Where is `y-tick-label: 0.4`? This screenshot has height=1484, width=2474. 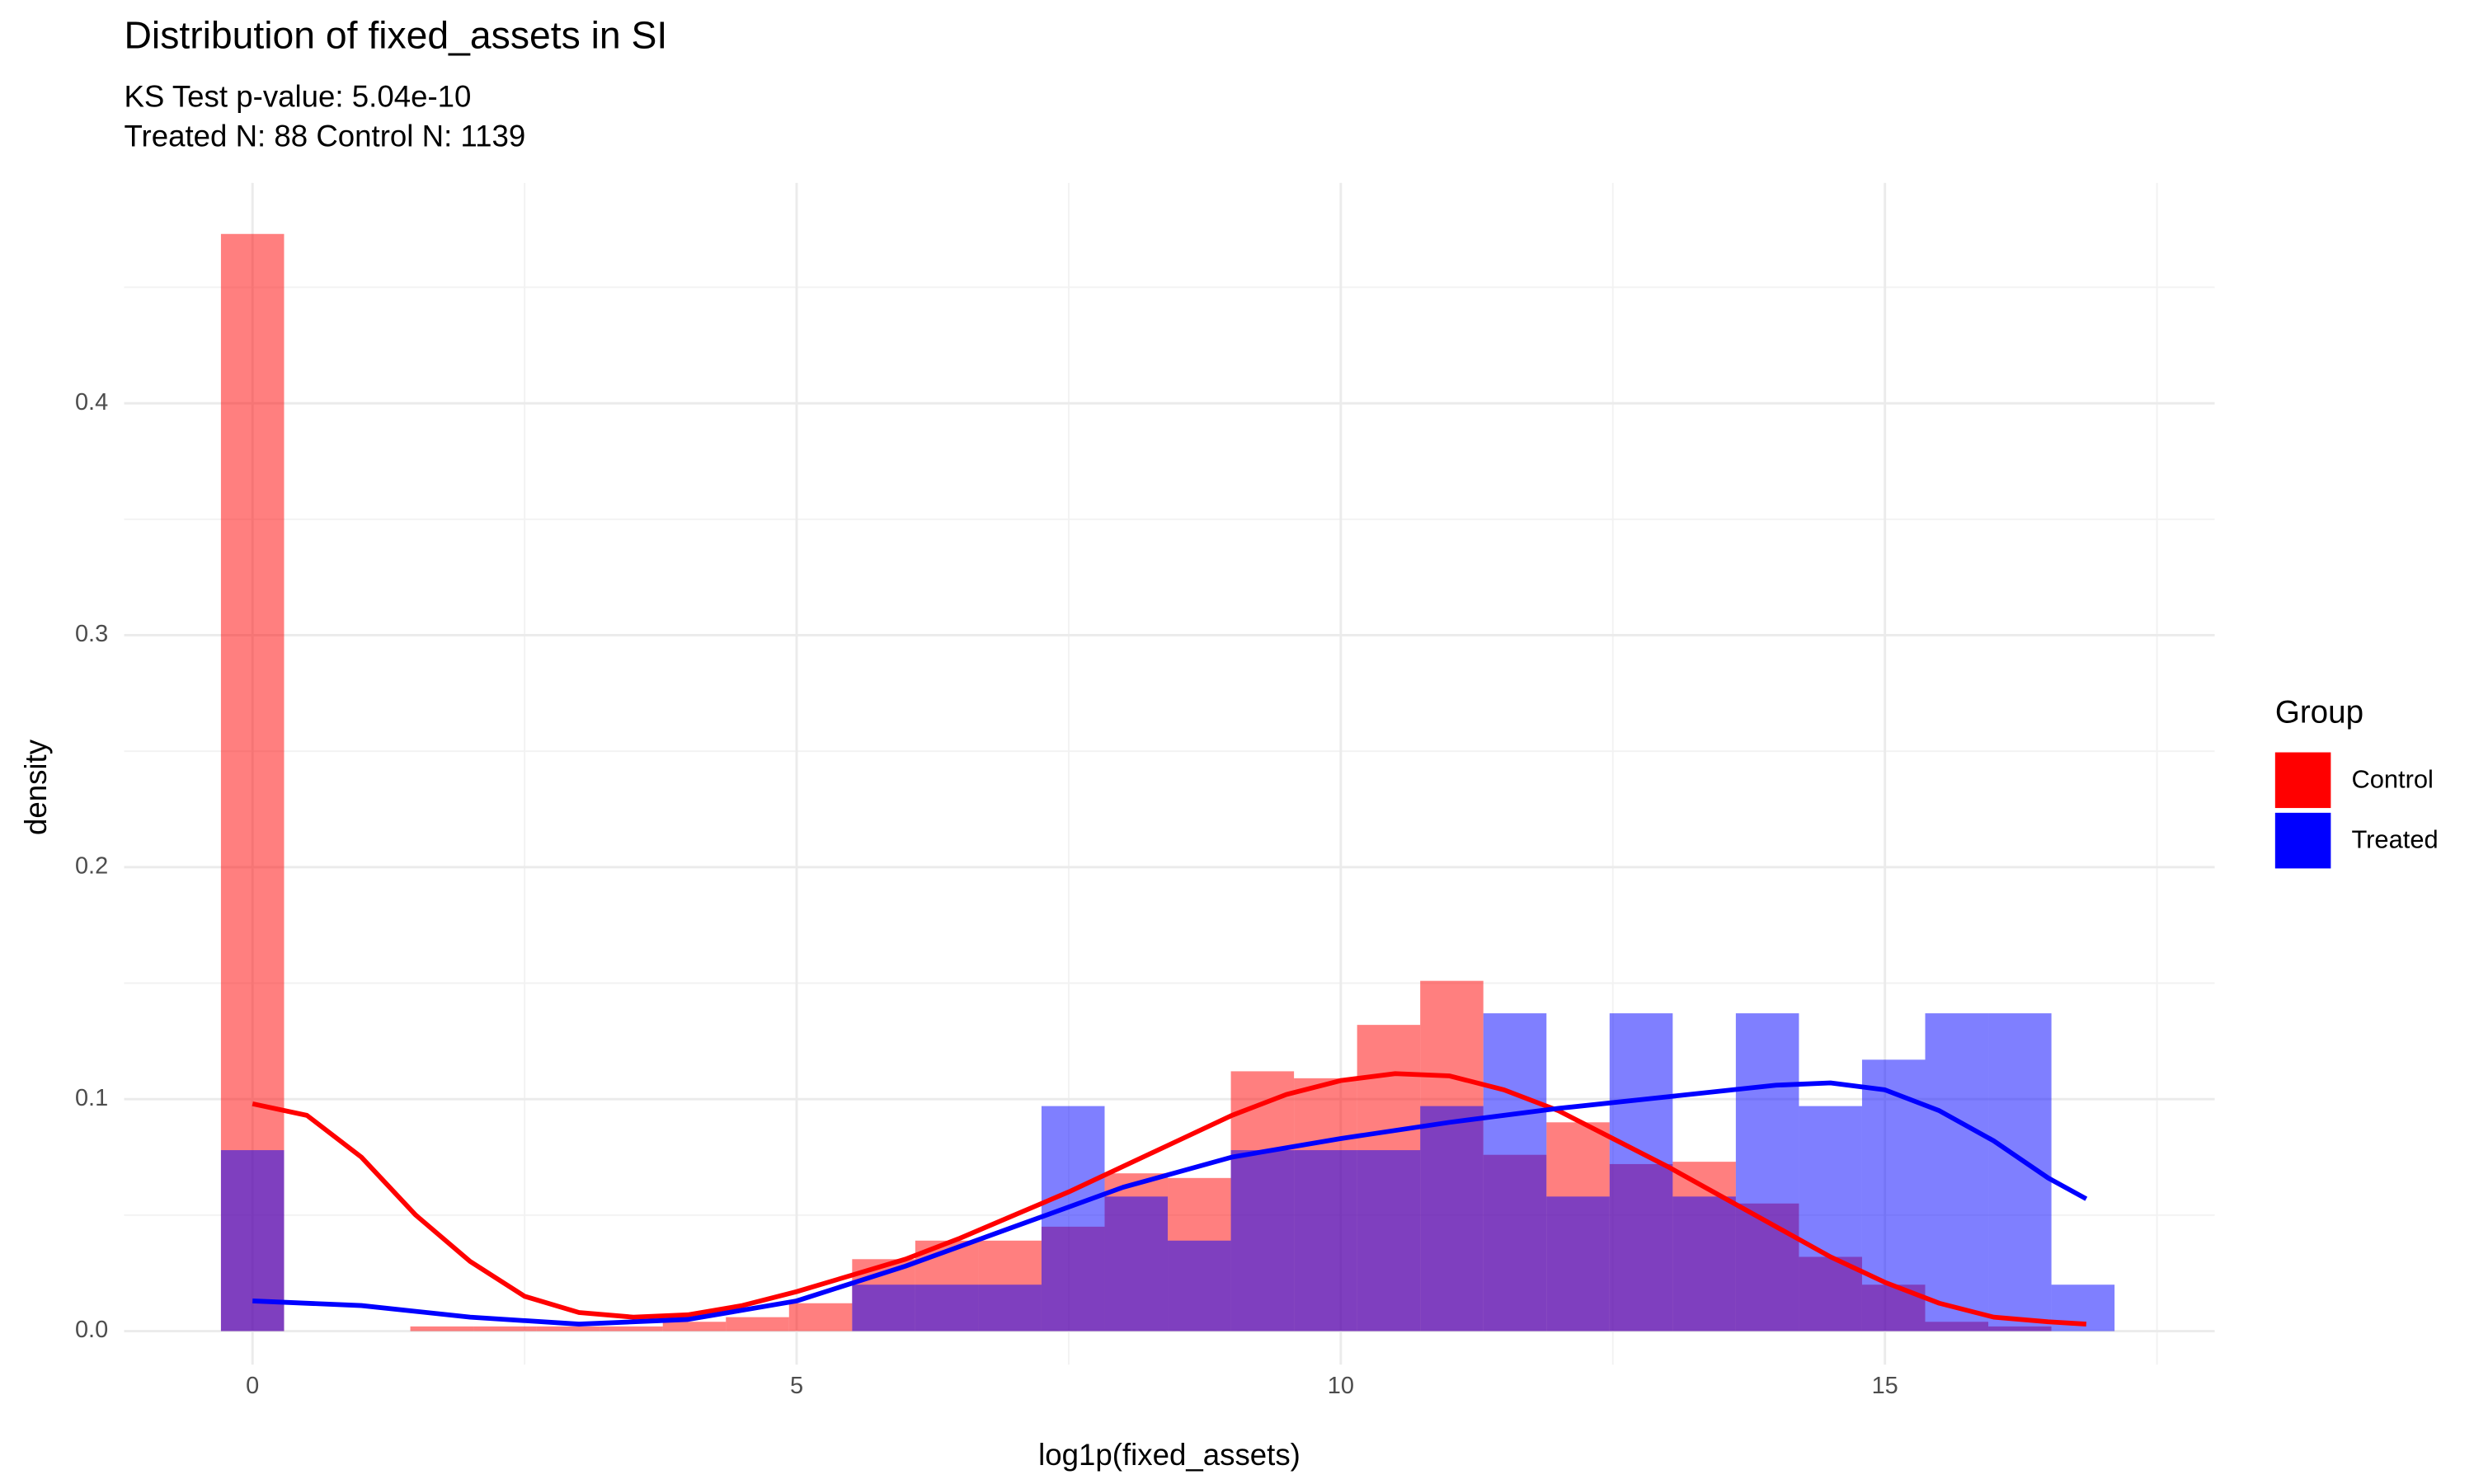 y-tick-label: 0.4 is located at coordinates (91, 402).